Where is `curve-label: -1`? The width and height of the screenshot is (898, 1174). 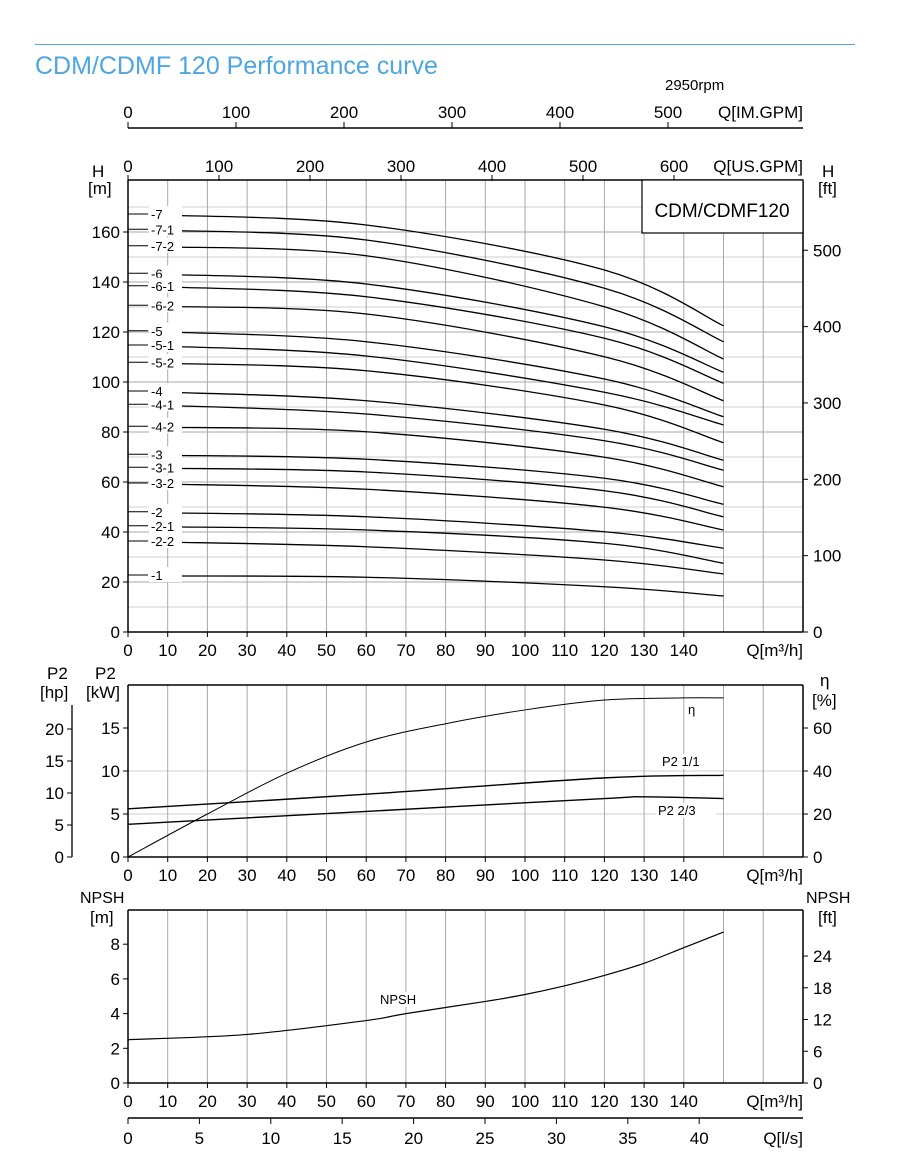
curve-label: -1 is located at coordinates (157, 575).